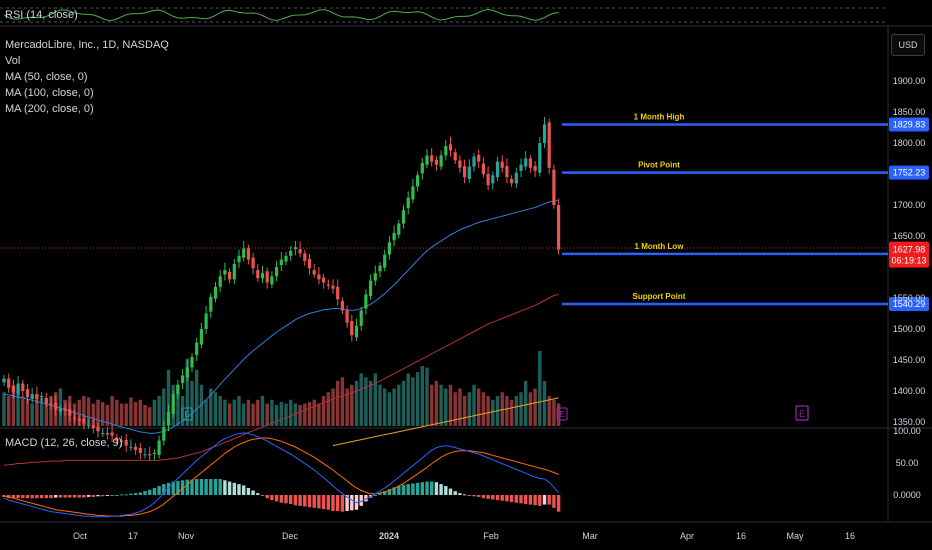 The height and width of the screenshot is (550, 932). I want to click on price-tick-label: 1700.00, so click(909, 205).